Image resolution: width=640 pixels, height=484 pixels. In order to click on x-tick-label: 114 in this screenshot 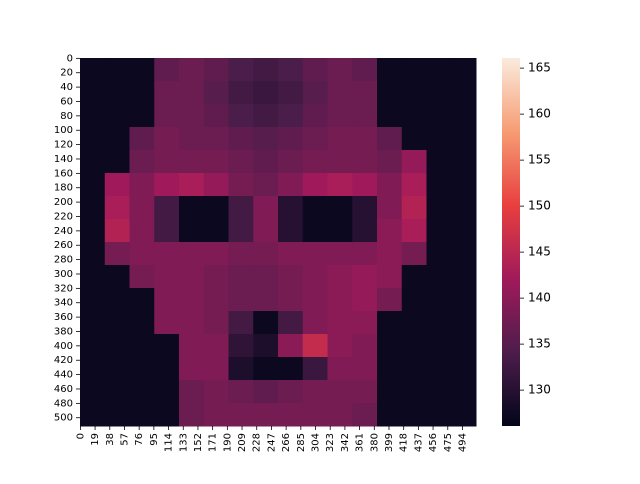, I will do `click(169, 442)`.